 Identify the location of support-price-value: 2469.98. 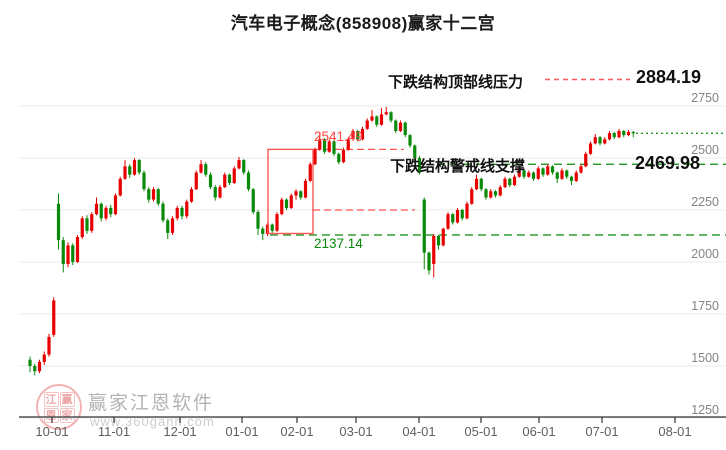
(668, 163).